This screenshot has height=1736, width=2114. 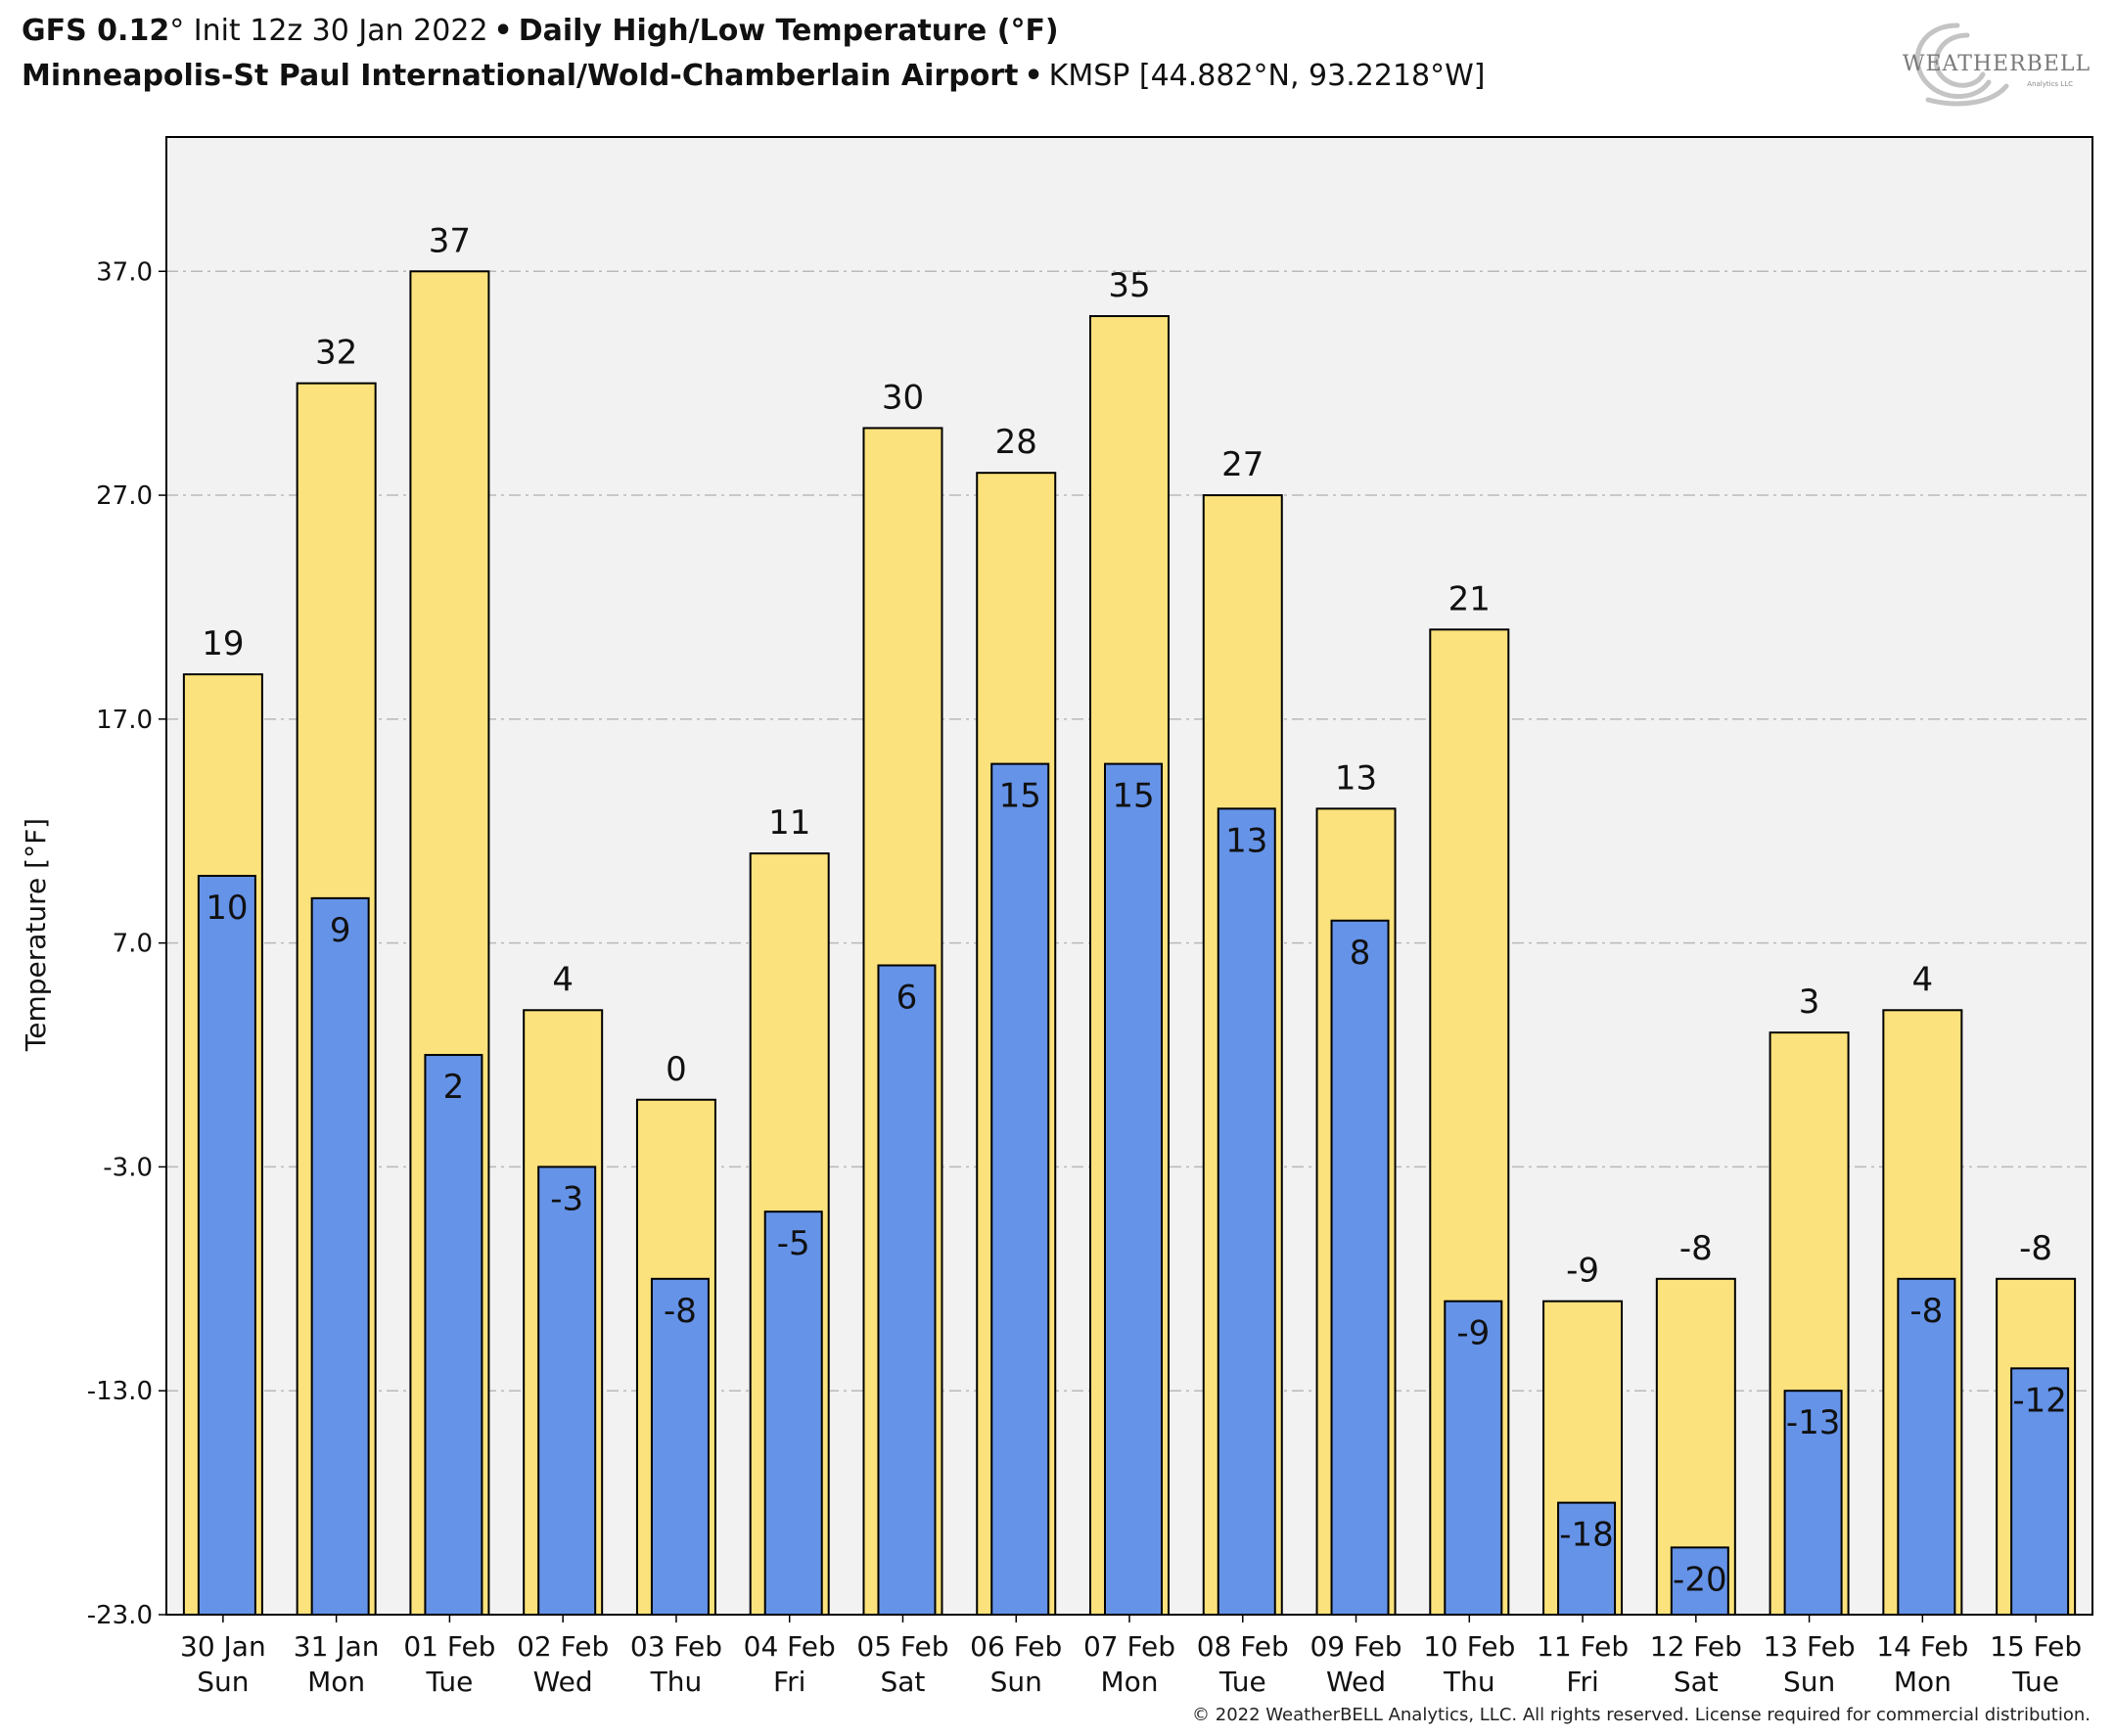 I want to click on y-tick-label: -13.0, so click(x=120, y=1391).